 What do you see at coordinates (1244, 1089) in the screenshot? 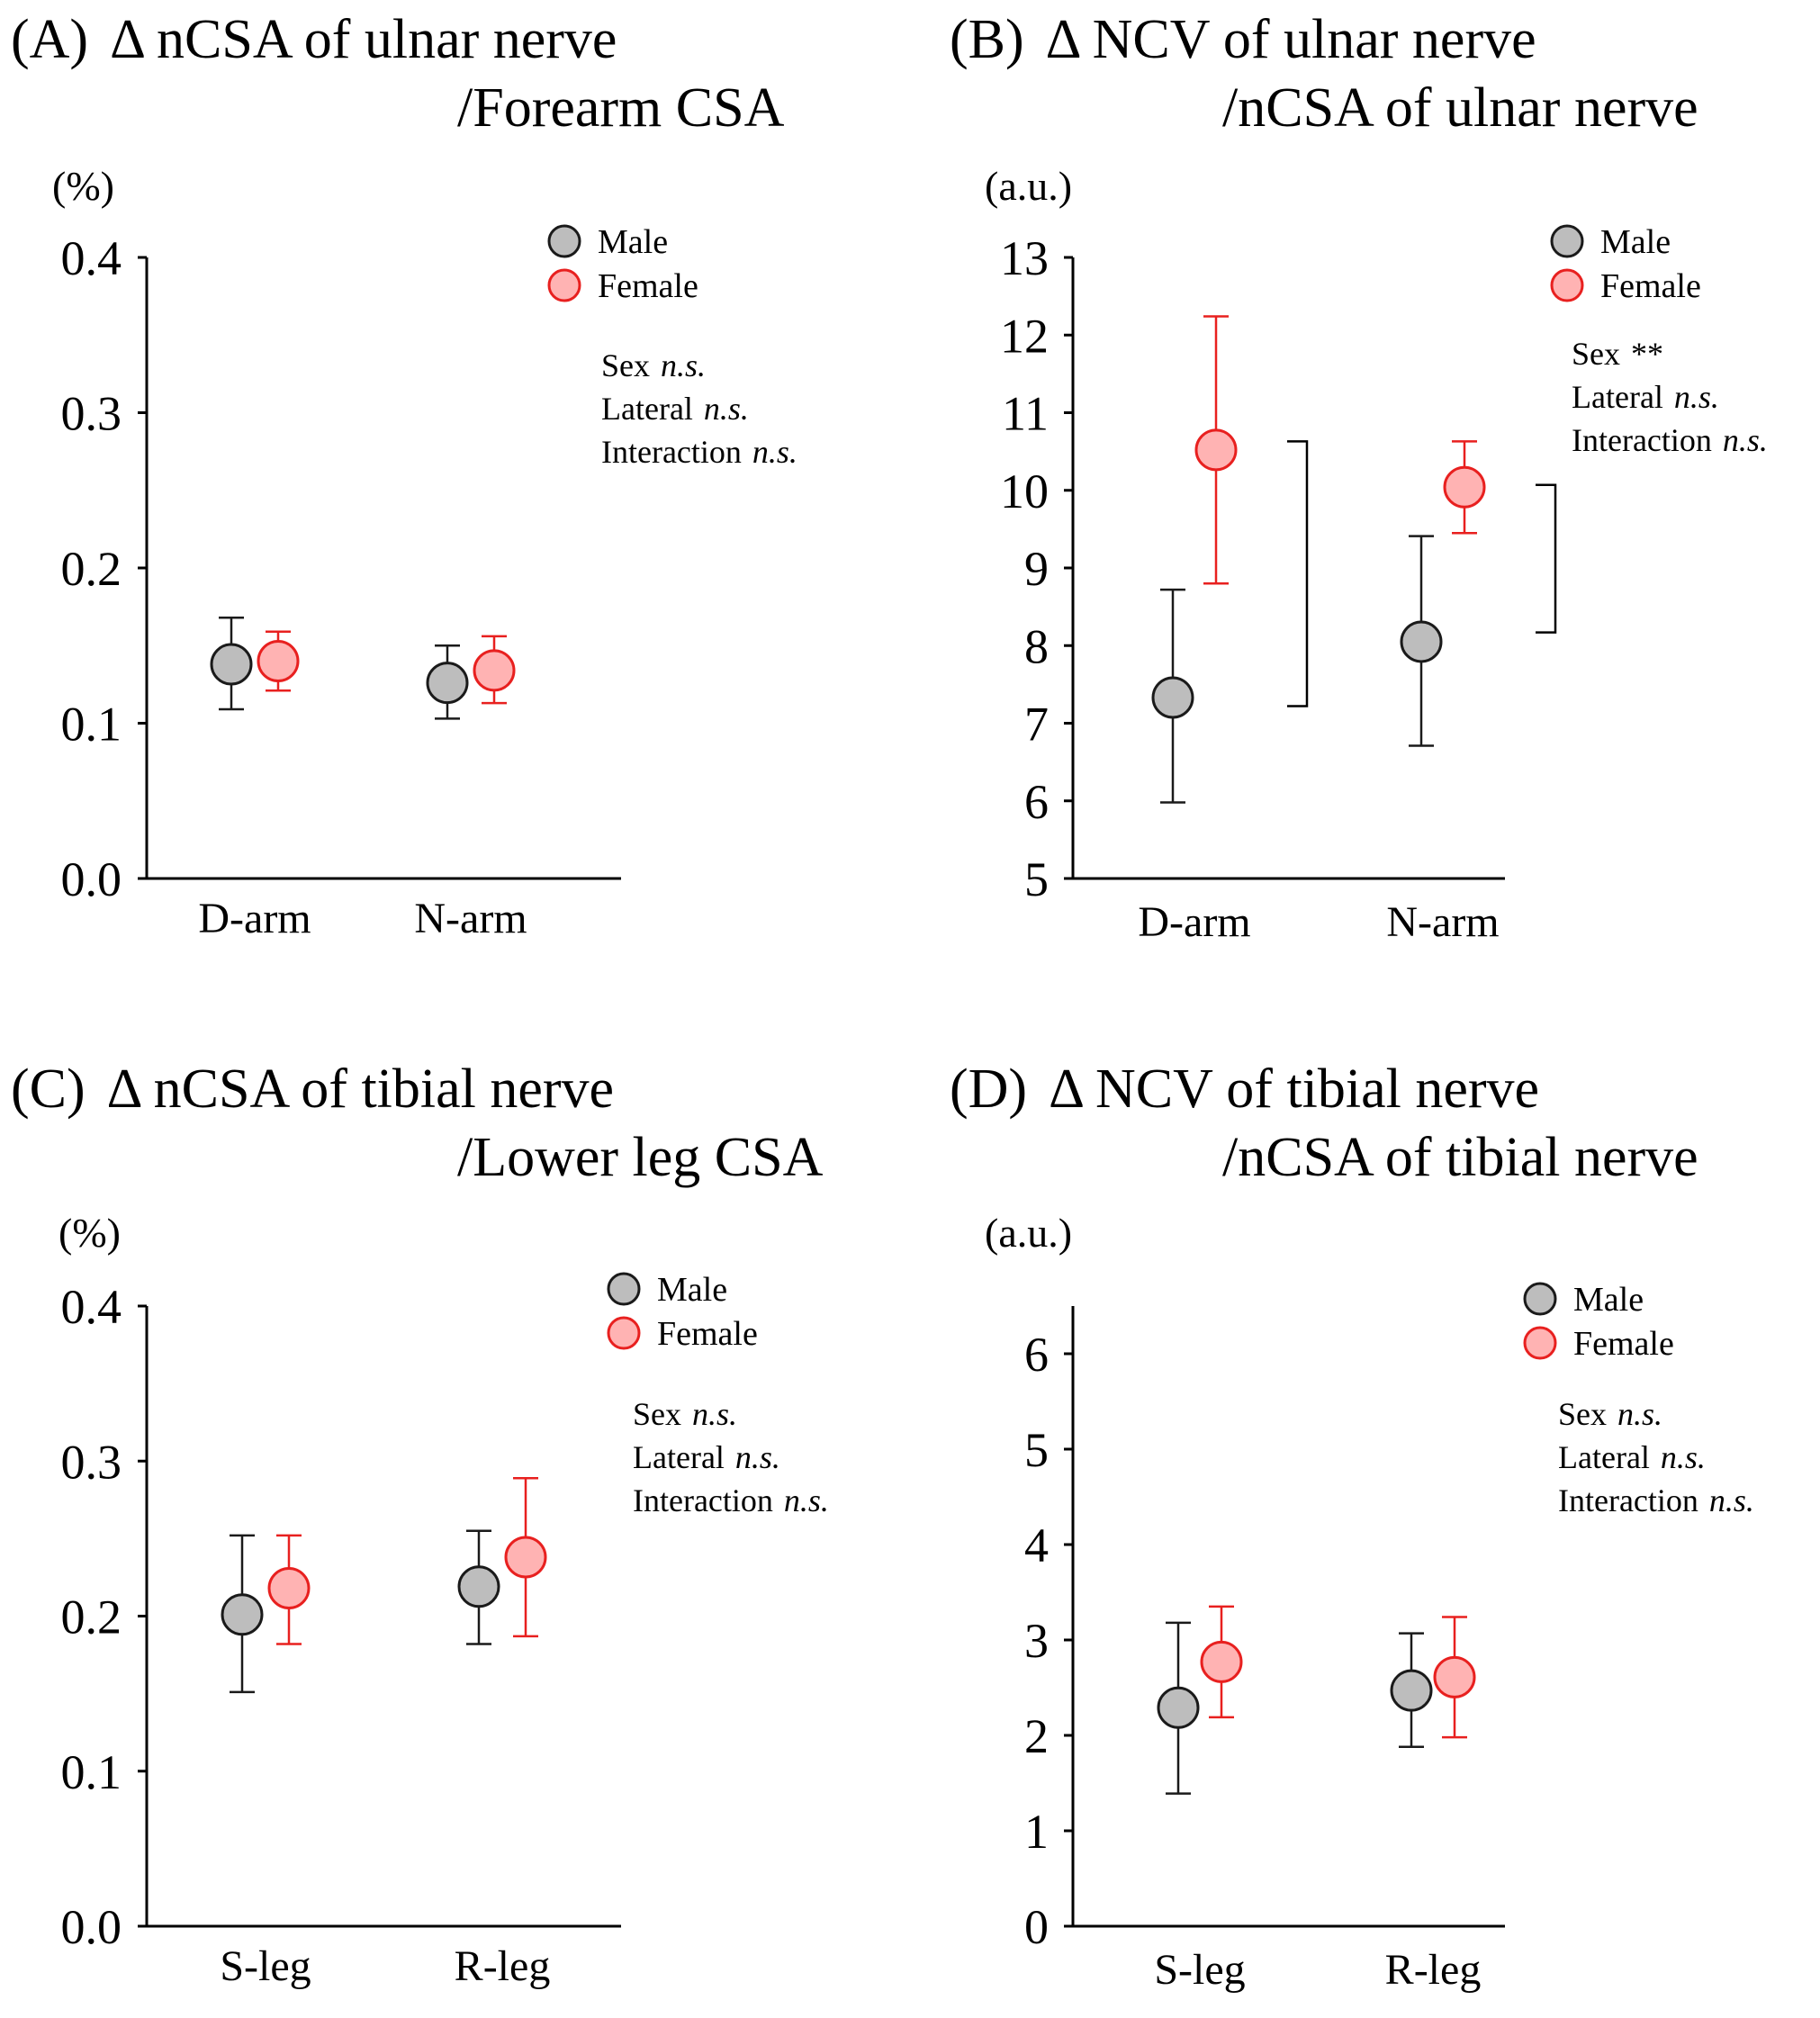
I see `panel-title: (D) Δ NCV of tibial nerve` at bounding box center [1244, 1089].